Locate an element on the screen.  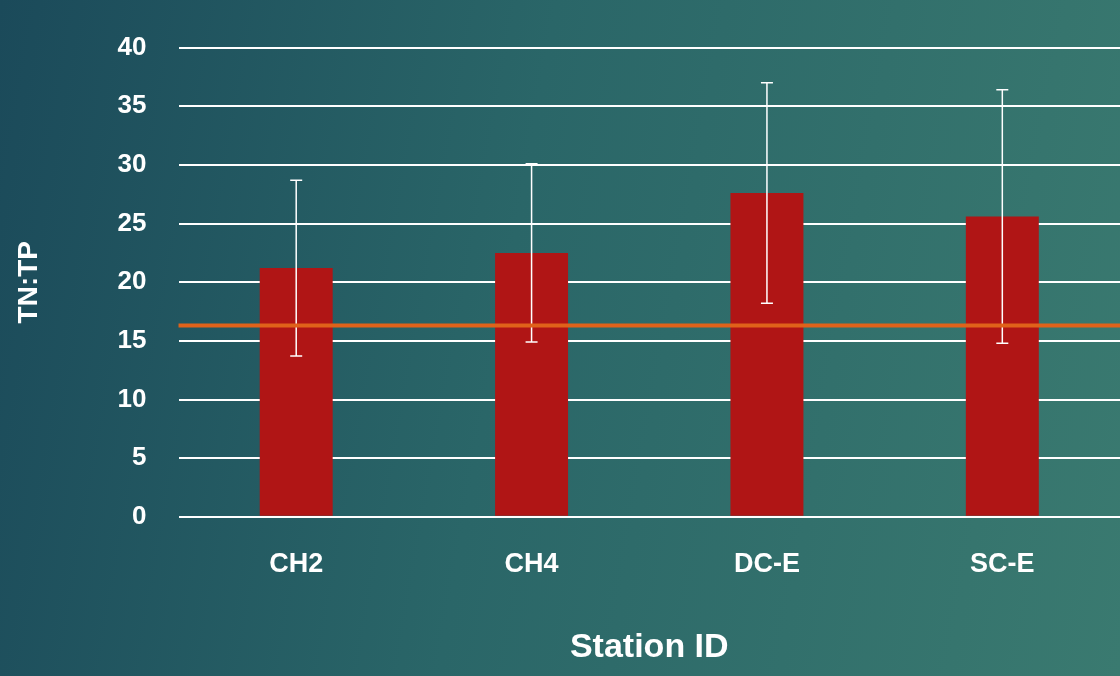
x-axis-title: Station ID is located at coordinates (649, 644).